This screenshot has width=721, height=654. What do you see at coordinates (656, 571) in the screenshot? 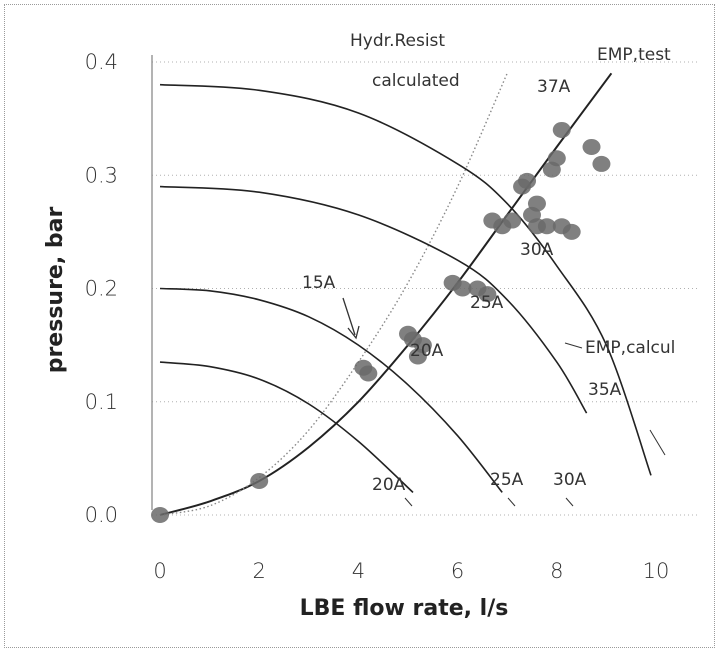
I see `x-tick-label: 10` at bounding box center [656, 571].